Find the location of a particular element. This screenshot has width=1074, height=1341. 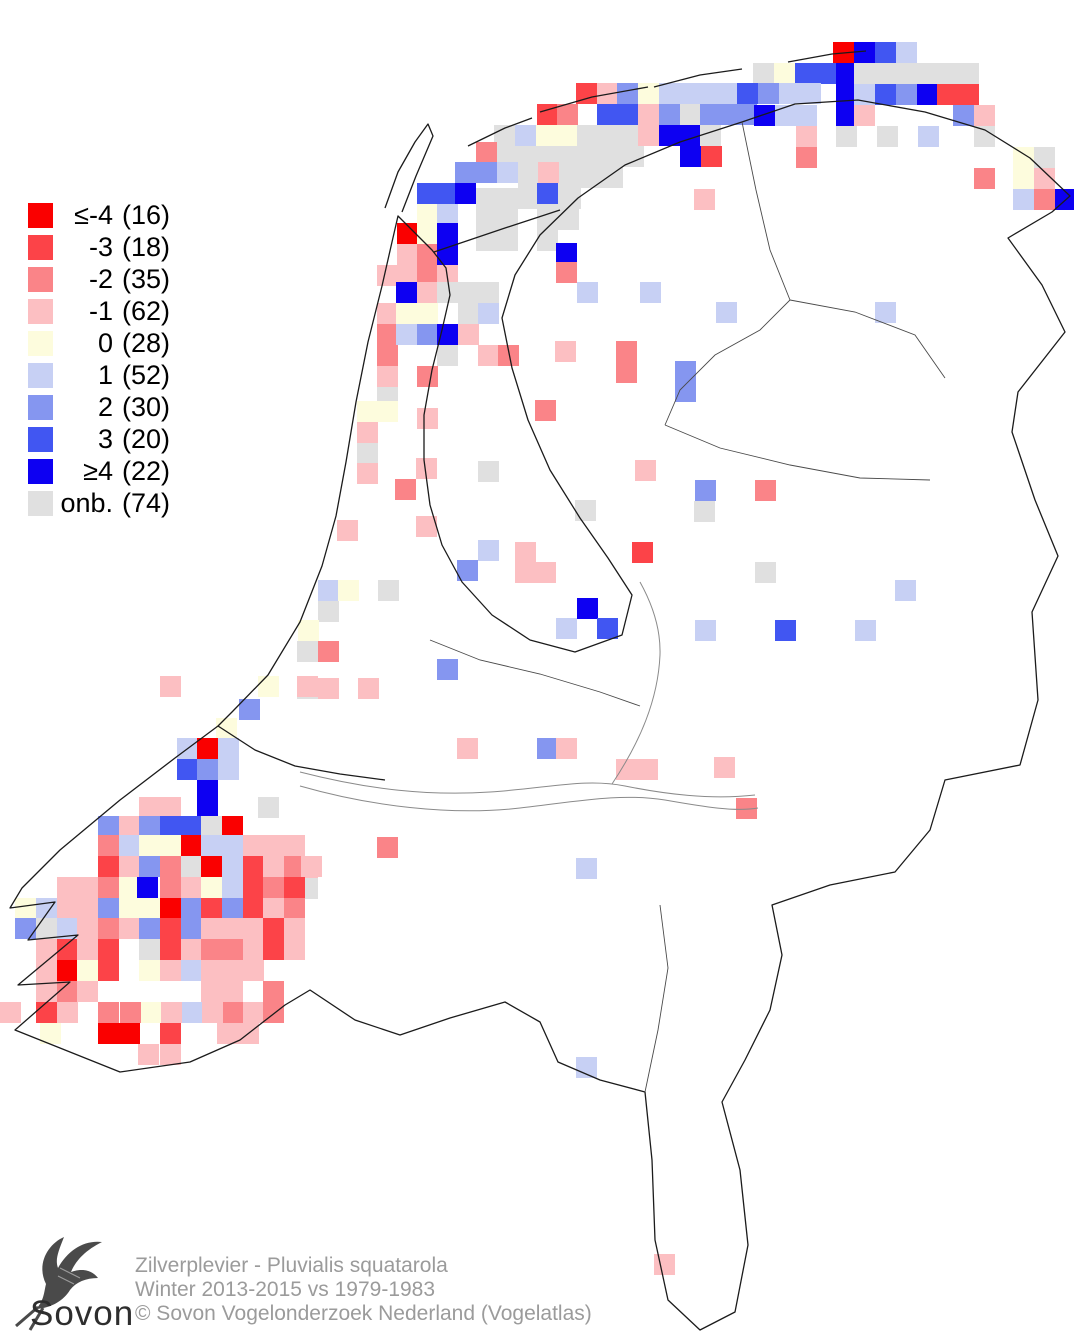

legend-swatch-p4 is located at coordinates (40, 471).